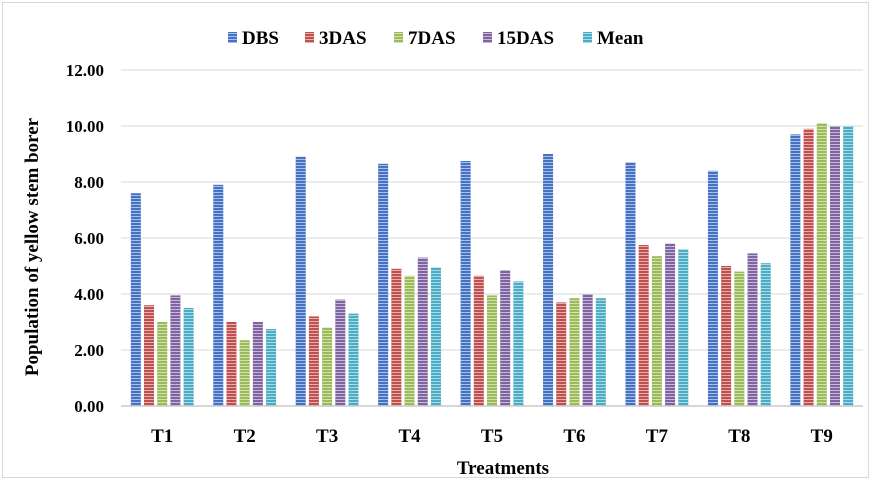  I want to click on x-tick-label: T9, so click(822, 436).